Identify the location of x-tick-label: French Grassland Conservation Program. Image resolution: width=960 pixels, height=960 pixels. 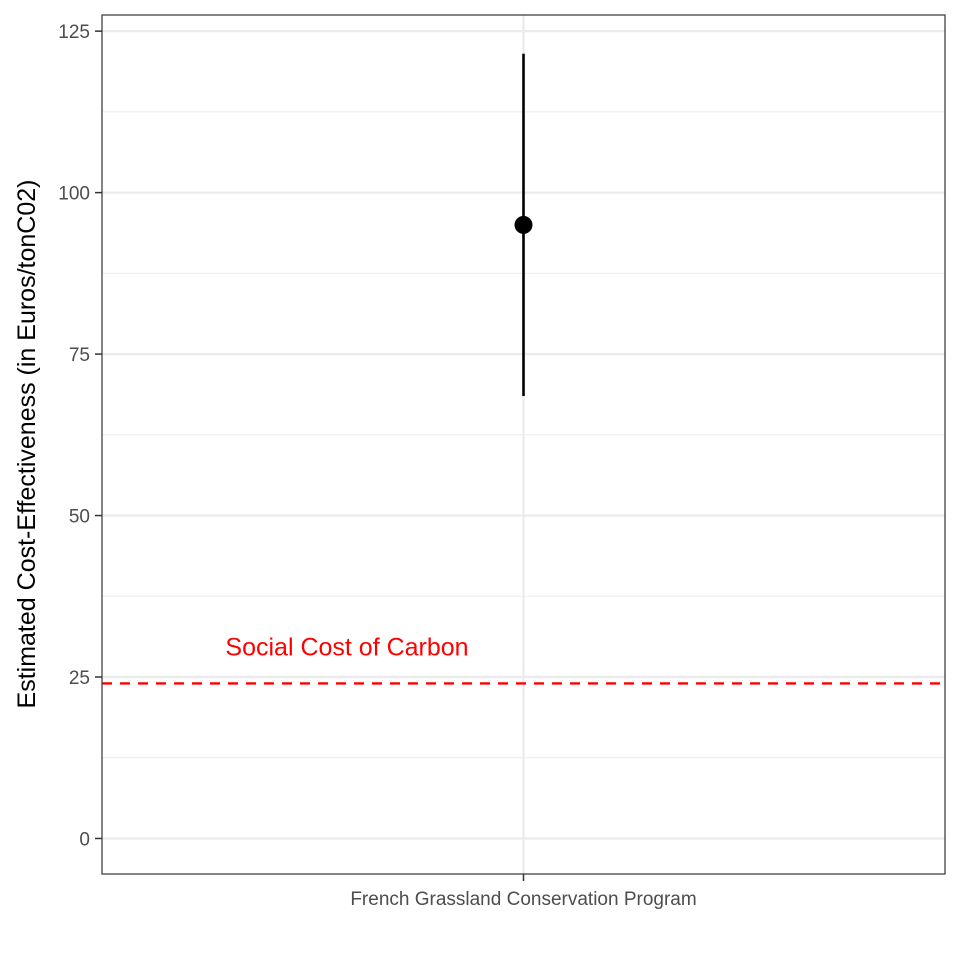
(523, 899).